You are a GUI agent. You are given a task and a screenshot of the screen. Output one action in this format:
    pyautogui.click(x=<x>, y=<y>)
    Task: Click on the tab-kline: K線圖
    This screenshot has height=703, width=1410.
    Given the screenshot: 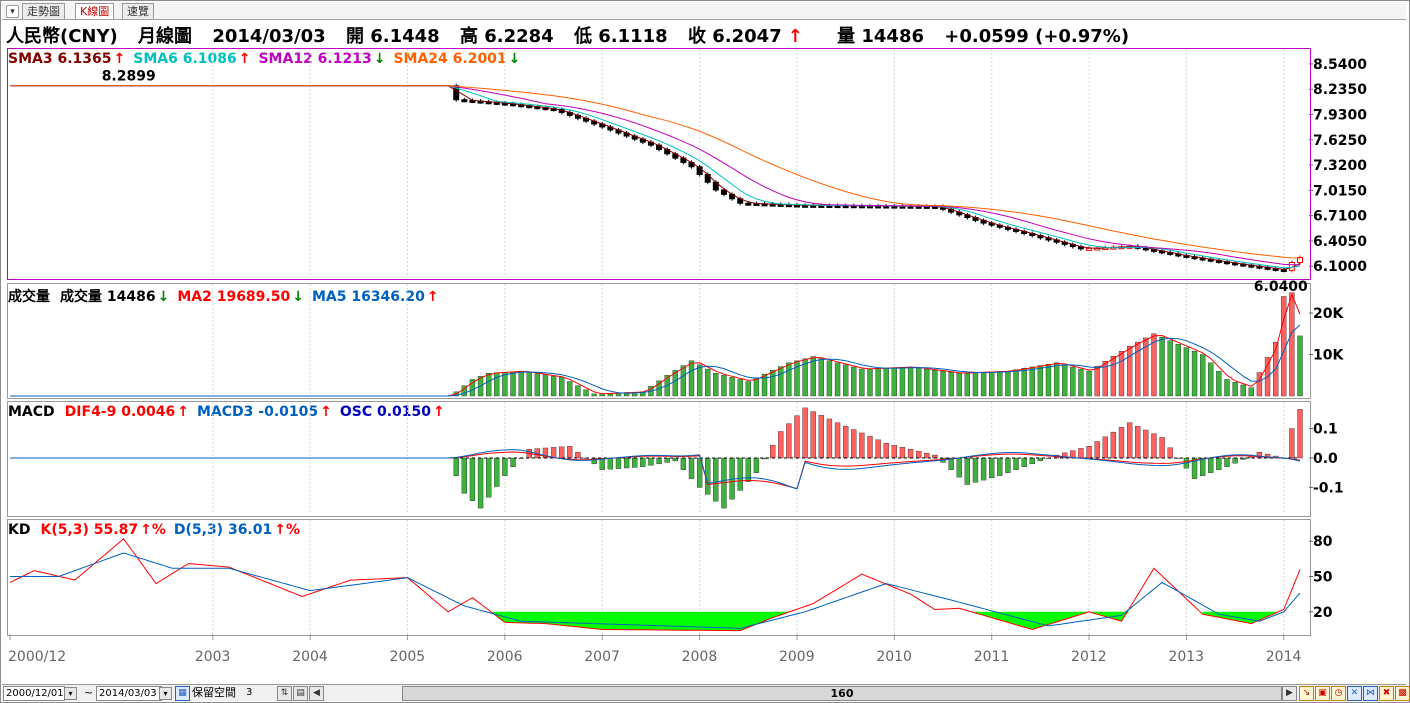 What is the action you would take?
    pyautogui.click(x=95, y=11)
    